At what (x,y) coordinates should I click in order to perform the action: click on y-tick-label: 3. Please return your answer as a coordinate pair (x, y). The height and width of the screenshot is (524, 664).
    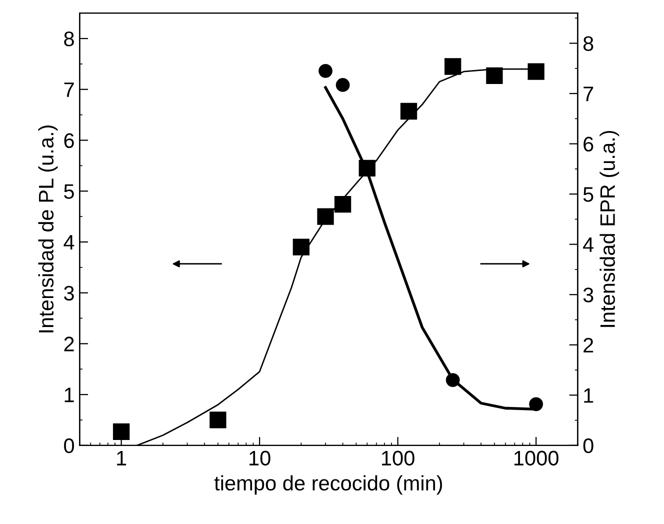
    Looking at the image, I should click on (69, 293).